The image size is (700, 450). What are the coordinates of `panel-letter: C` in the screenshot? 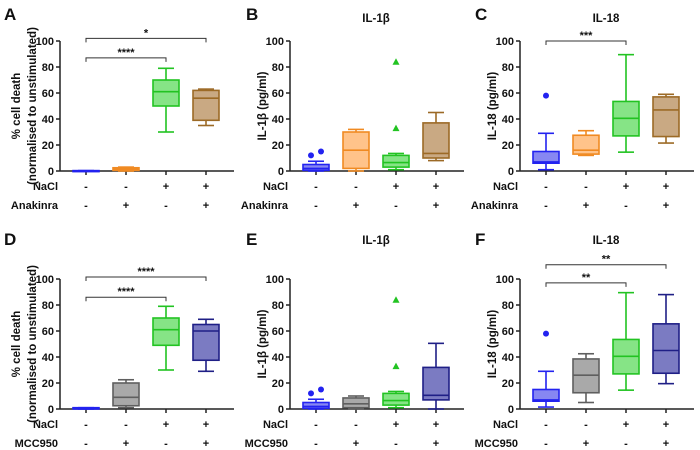 It's located at (481, 14).